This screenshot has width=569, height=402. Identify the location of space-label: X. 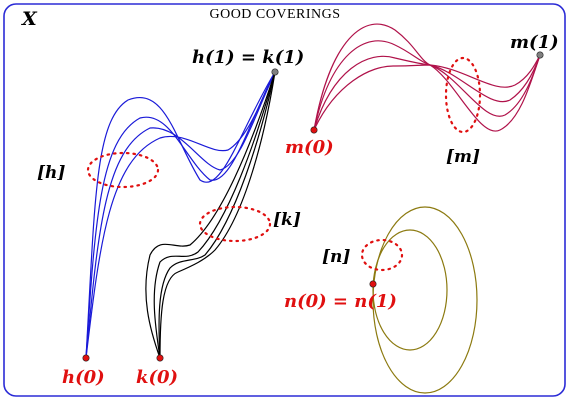
(29, 19).